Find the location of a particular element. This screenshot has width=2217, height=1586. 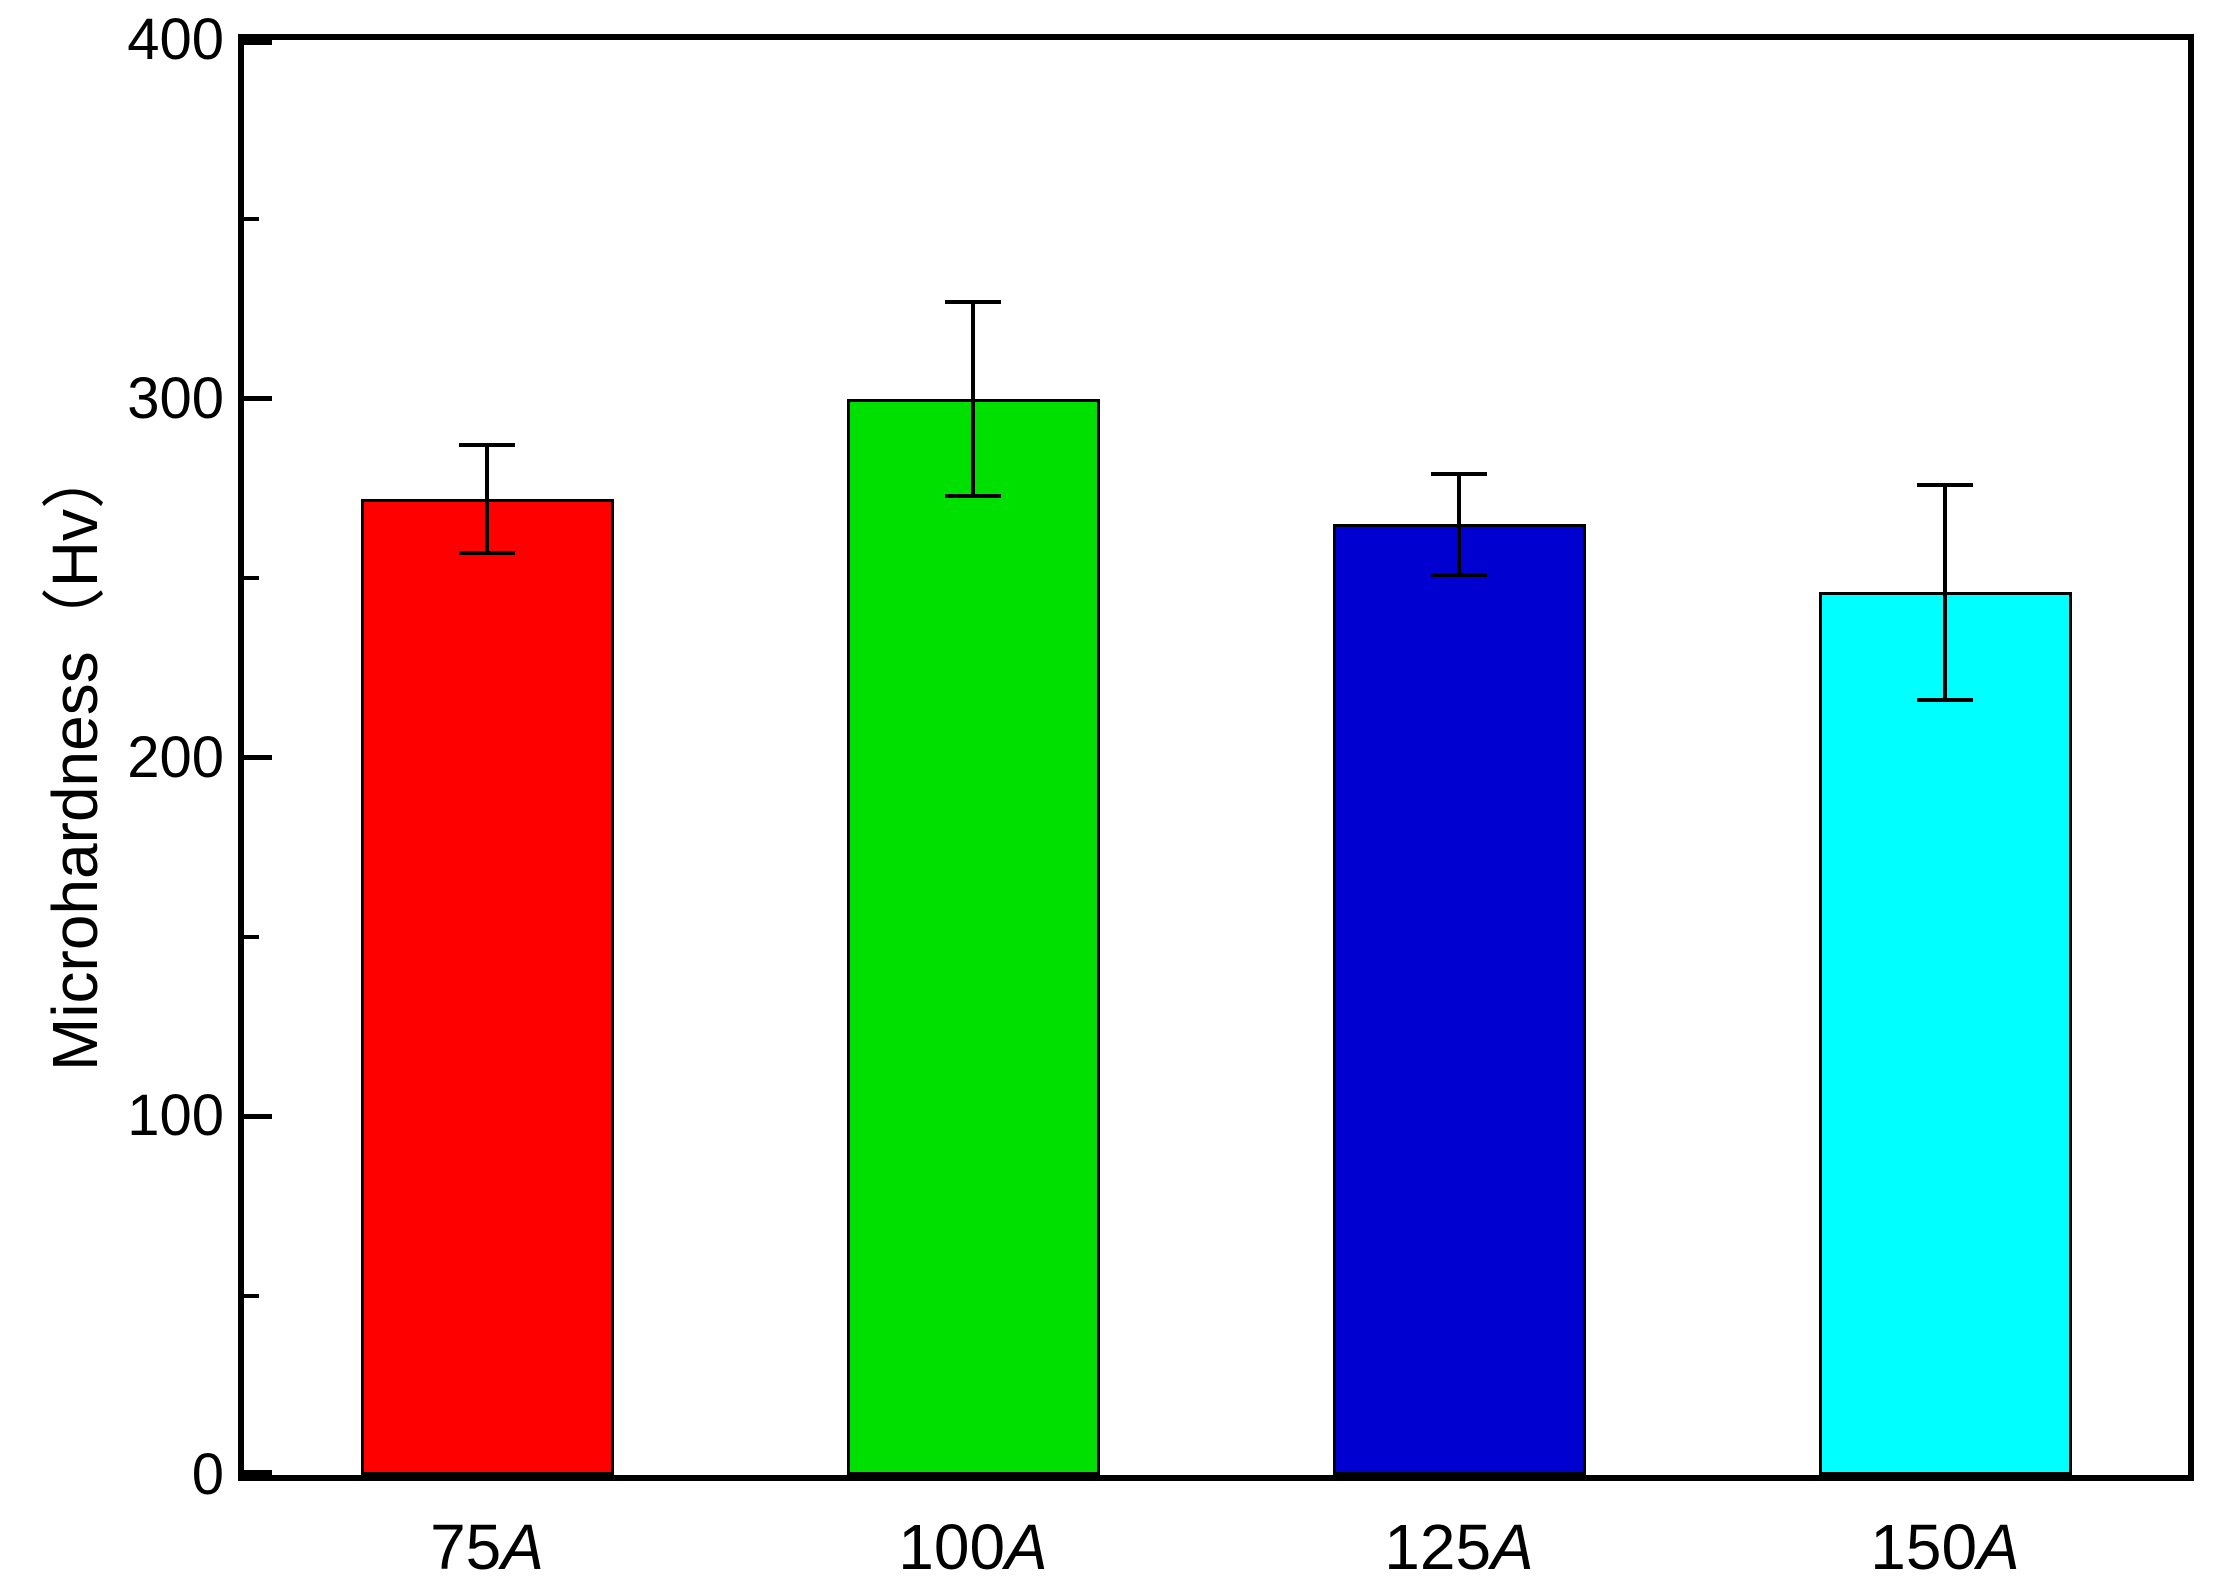

bar-125A is located at coordinates (1459, 999).